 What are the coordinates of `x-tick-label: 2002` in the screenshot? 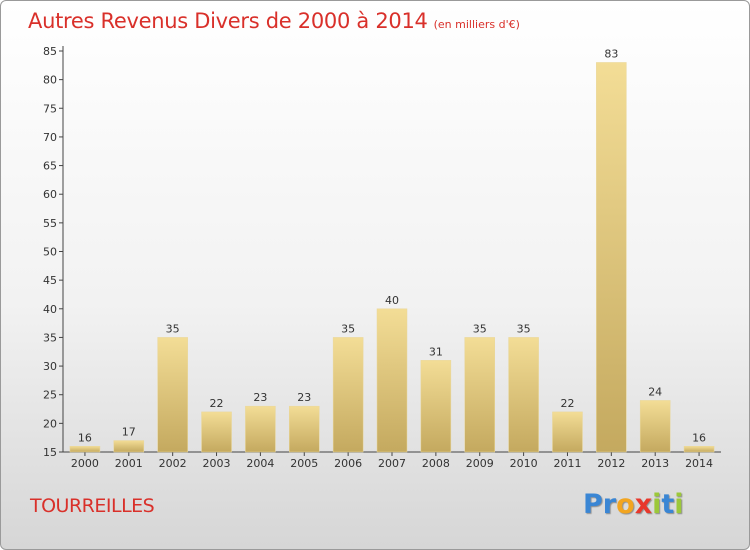 It's located at (173, 463).